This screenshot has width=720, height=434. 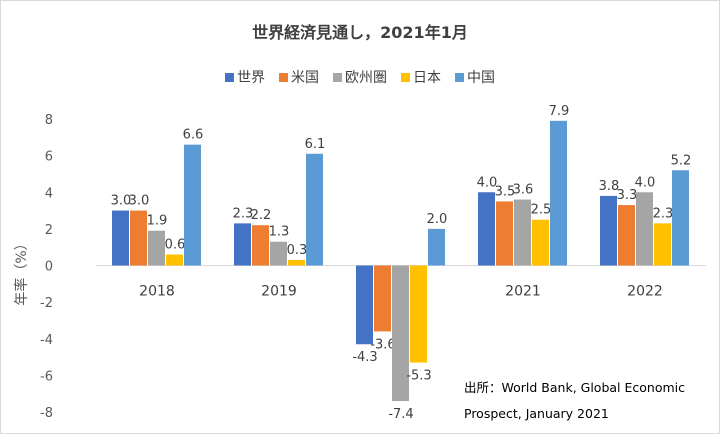 What do you see at coordinates (49, 267) in the screenshot?
I see `y-tick-label: 0` at bounding box center [49, 267].